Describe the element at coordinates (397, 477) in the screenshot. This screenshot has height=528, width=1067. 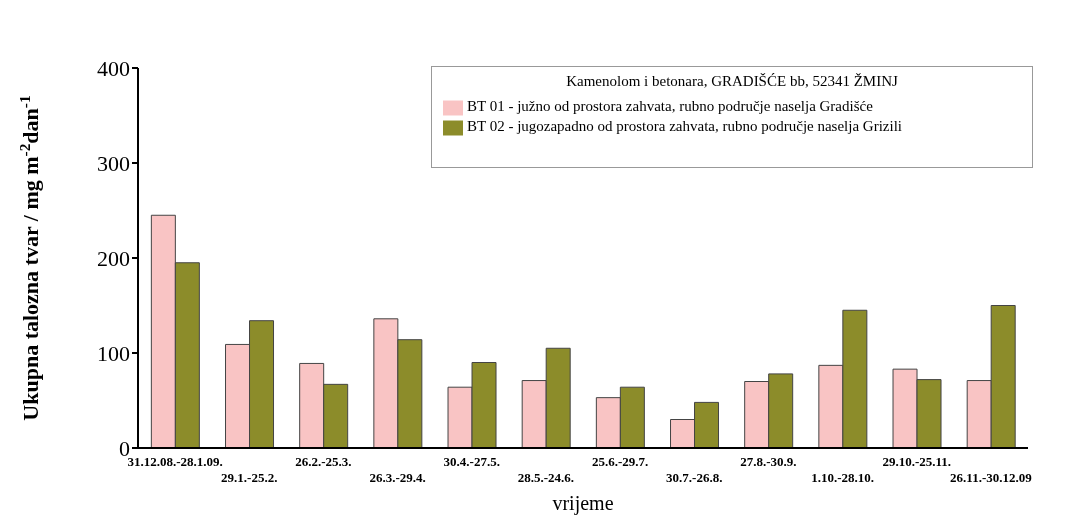
I see `x-tick-label: 26.3.-29.4.` at that location.